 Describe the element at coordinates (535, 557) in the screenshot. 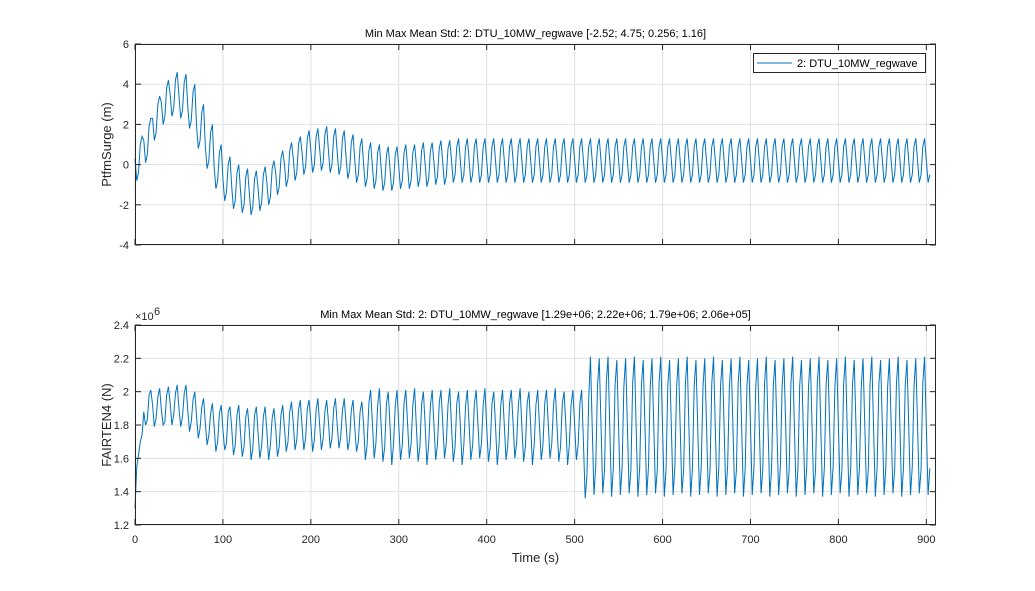

I see `x-axis-label: Time (s)` at that location.